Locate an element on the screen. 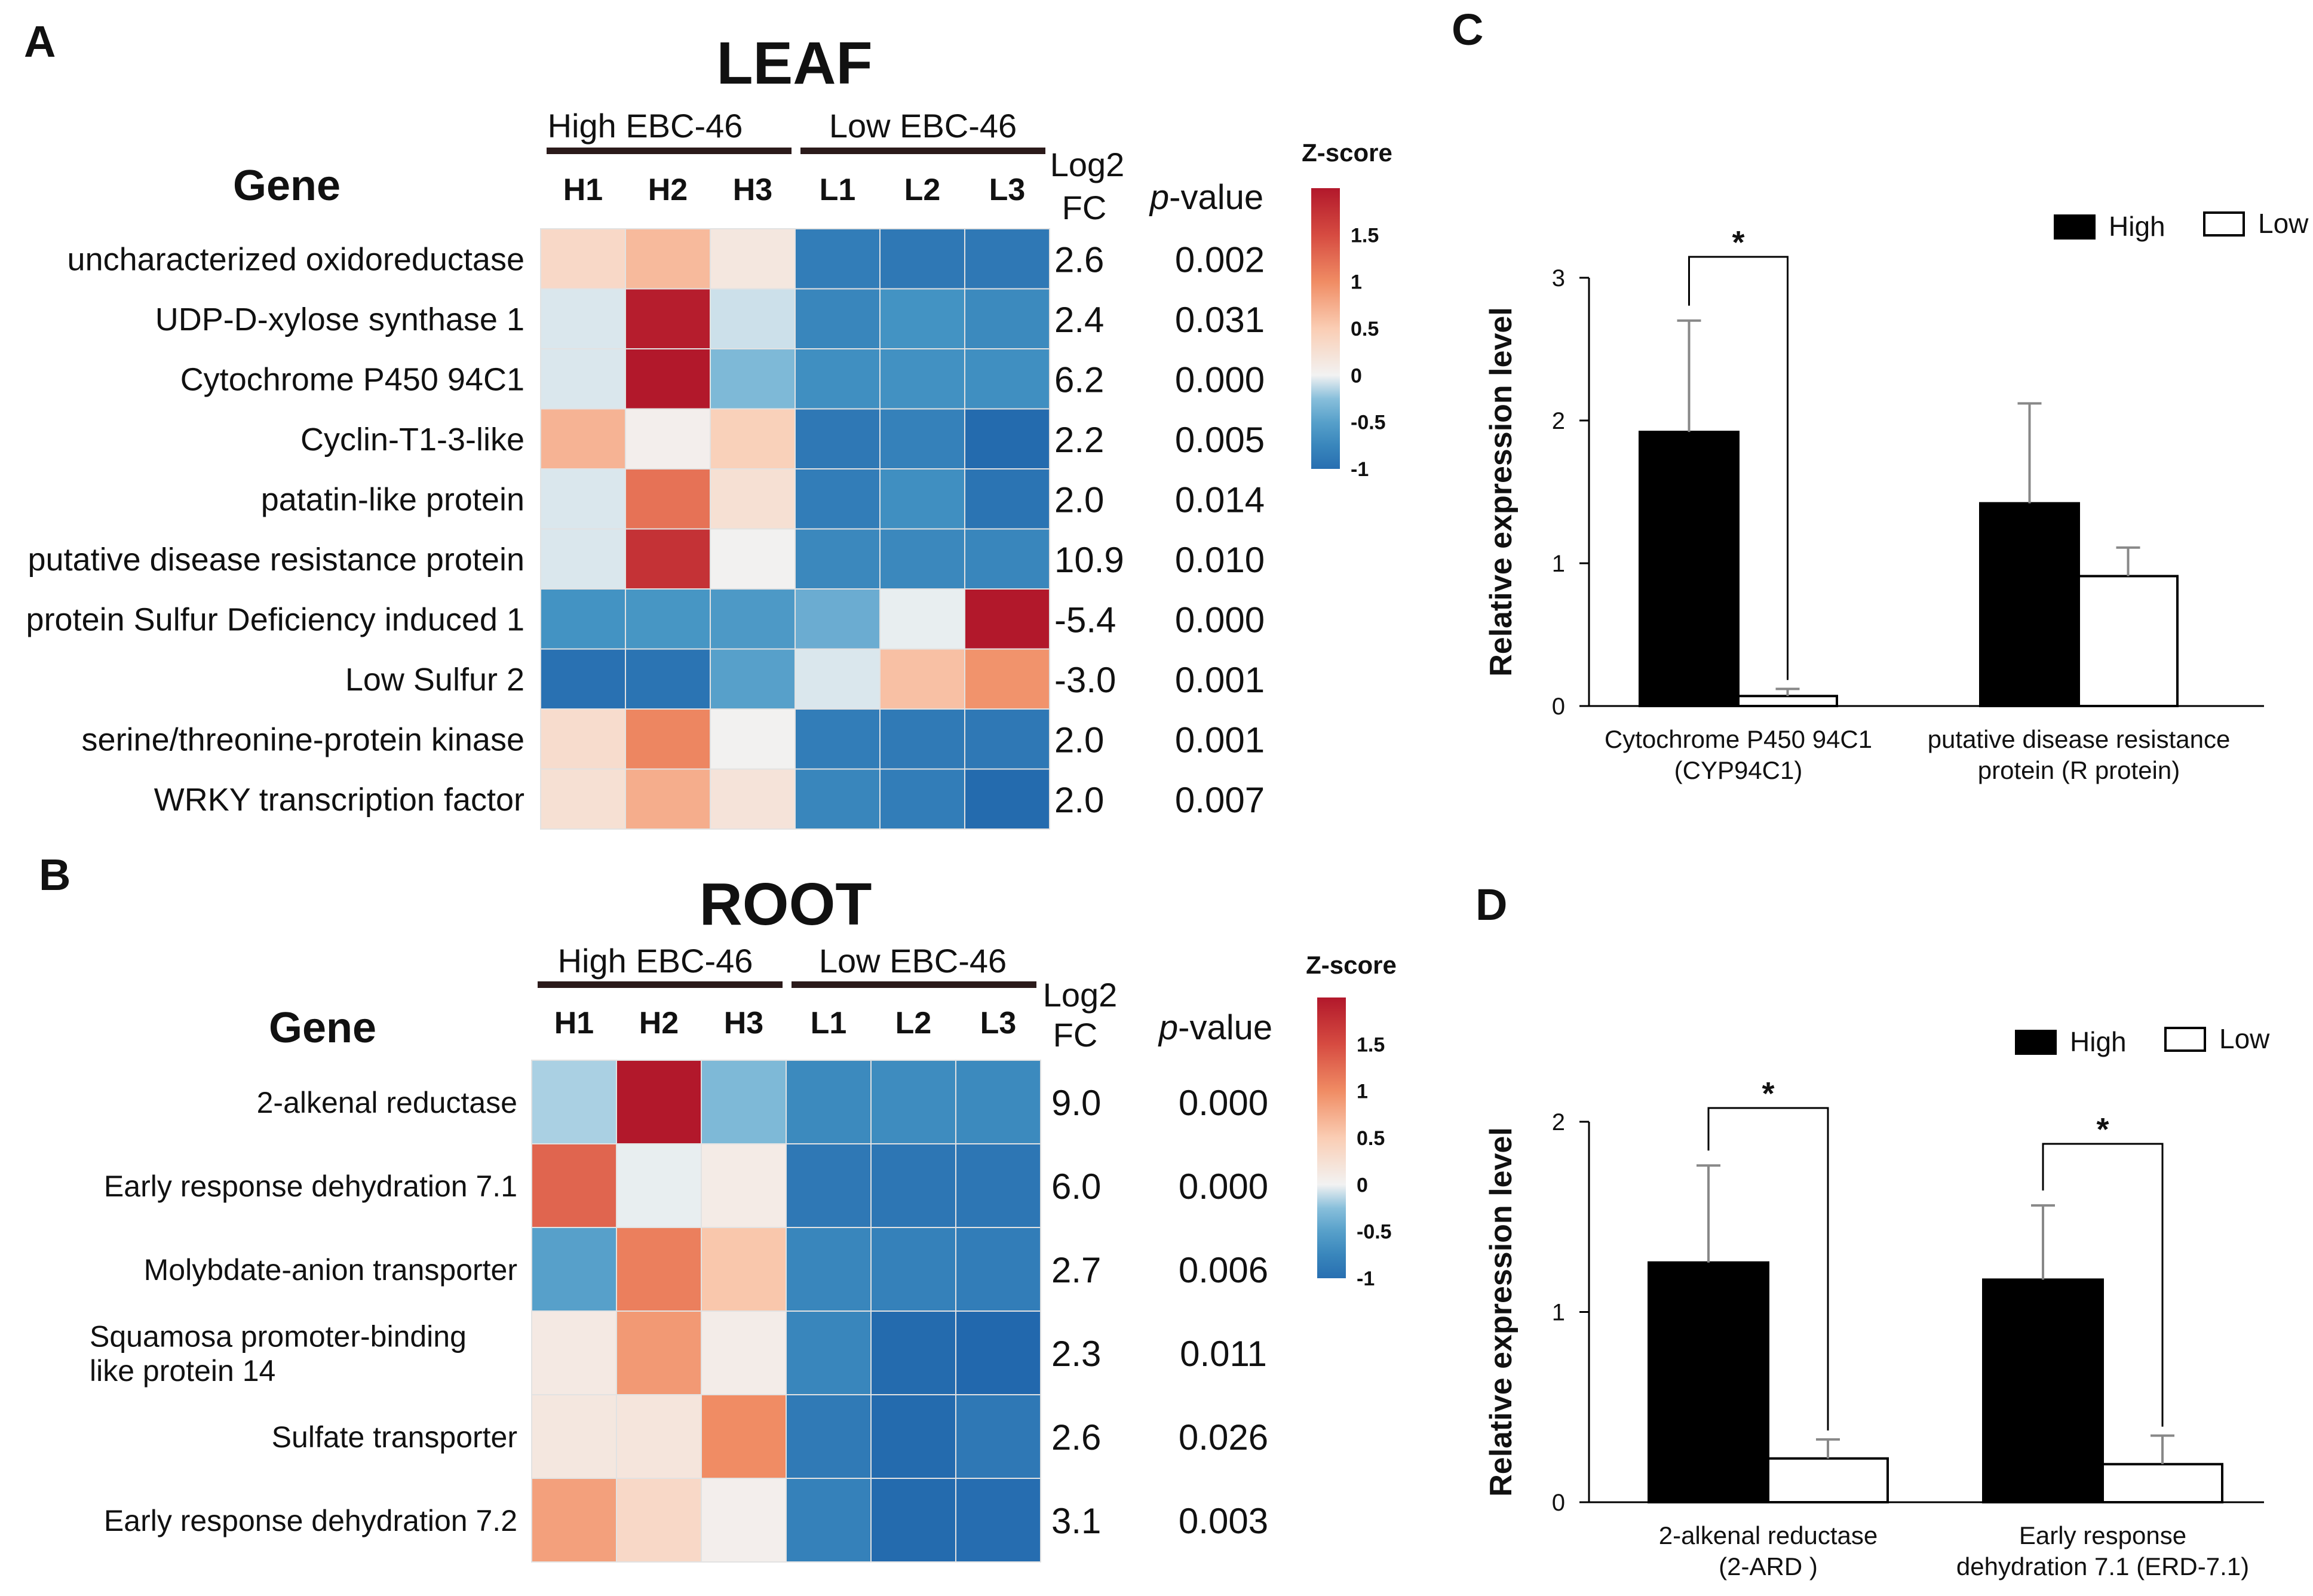  group-label-low-leaf: Low EBC-46 is located at coordinates (923, 126).